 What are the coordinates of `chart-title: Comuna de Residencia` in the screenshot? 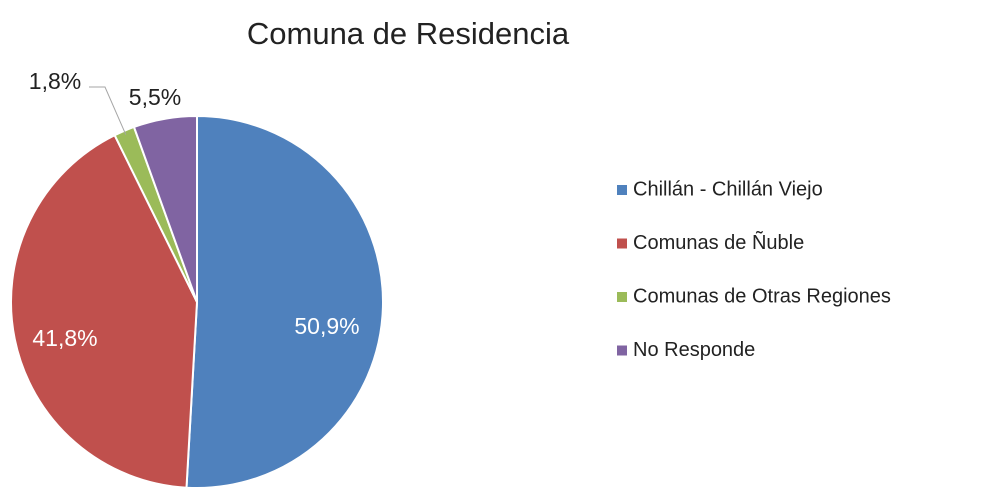 It's located at (408, 33).